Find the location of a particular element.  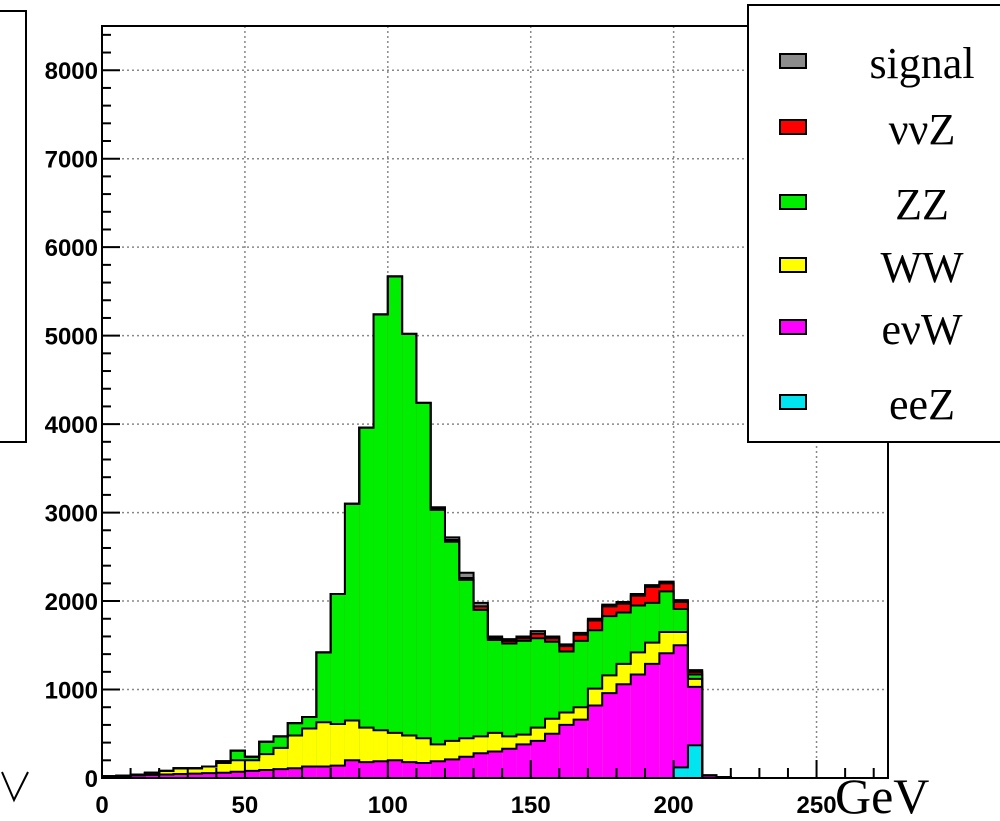

ww-outline is located at coordinates (424, 705).